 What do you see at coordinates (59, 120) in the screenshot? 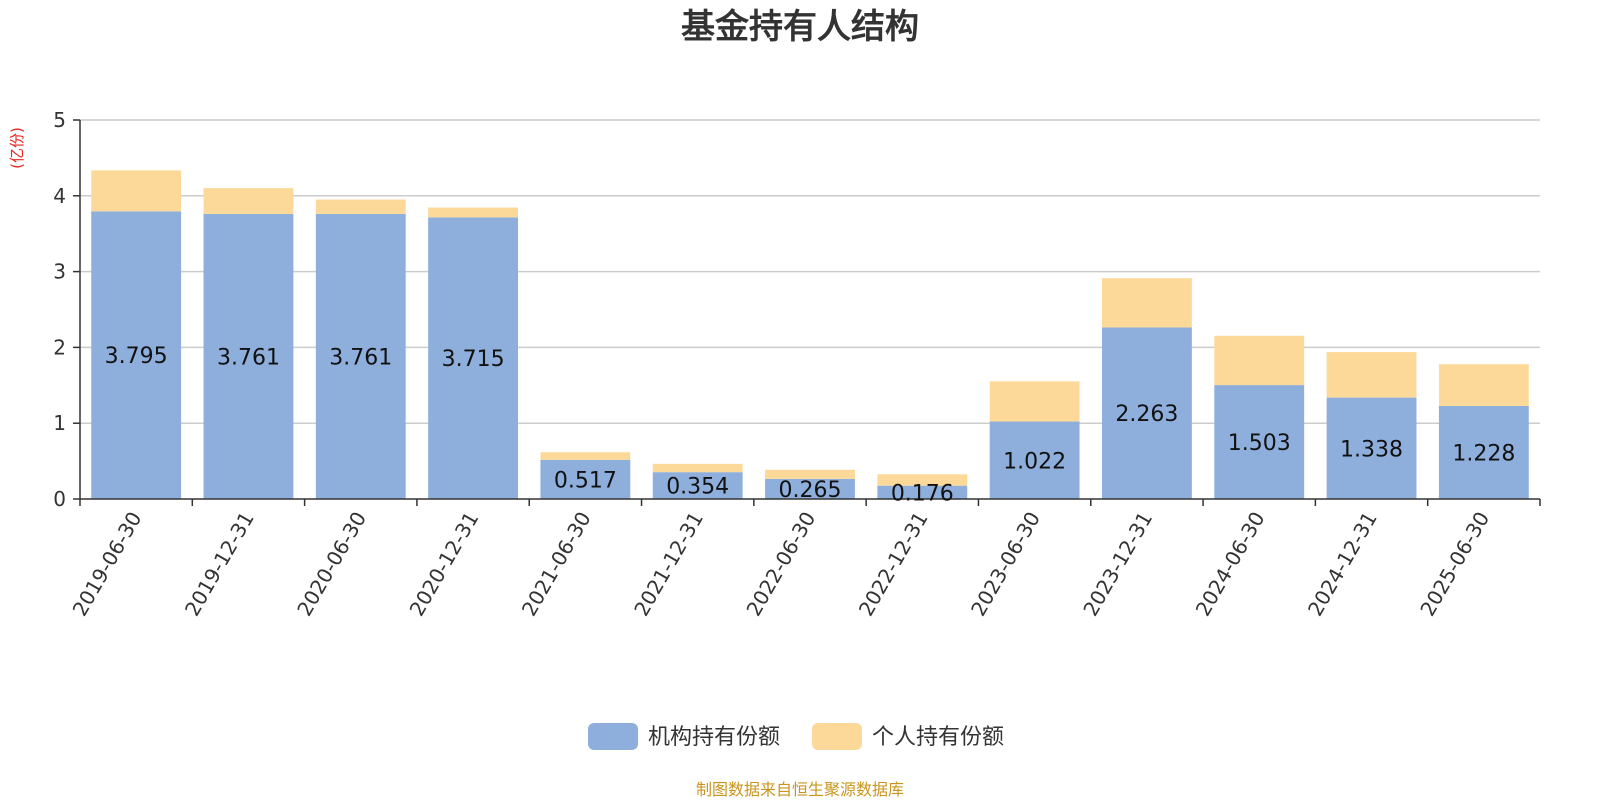
I see `y-tick-label-5: 5` at bounding box center [59, 120].